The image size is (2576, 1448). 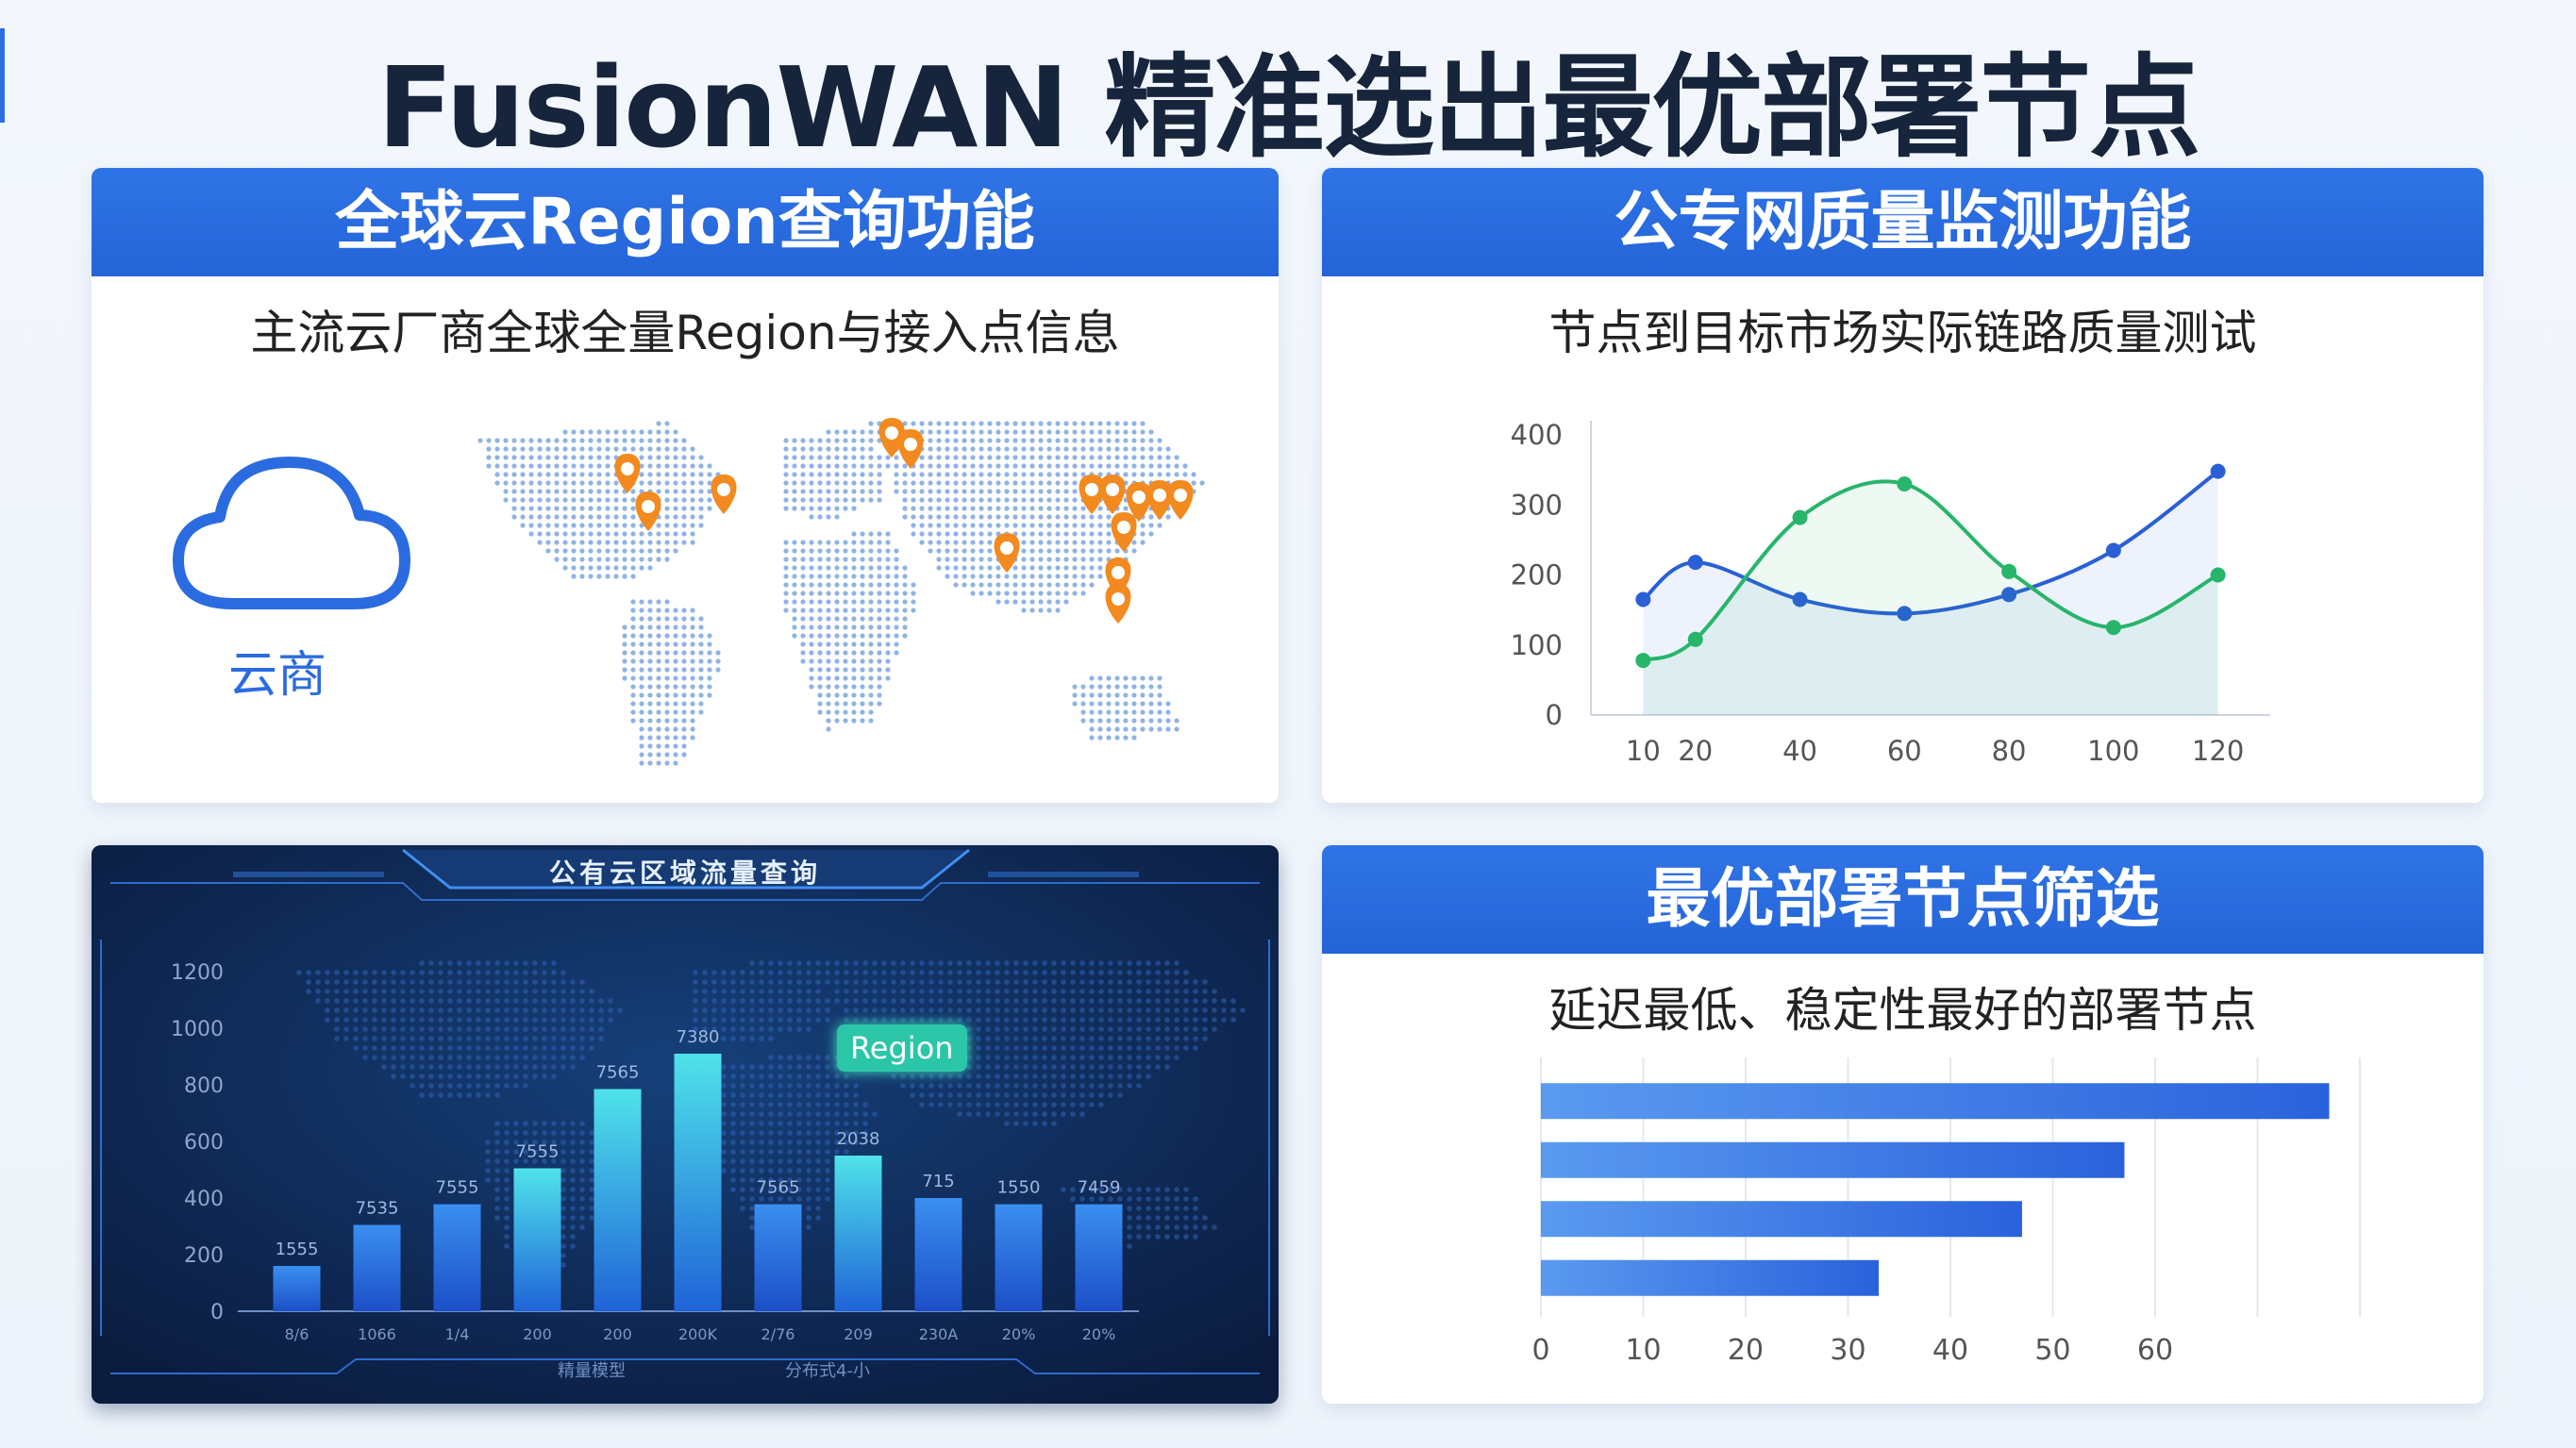 I want to click on cloud-icon, so click(x=291, y=533).